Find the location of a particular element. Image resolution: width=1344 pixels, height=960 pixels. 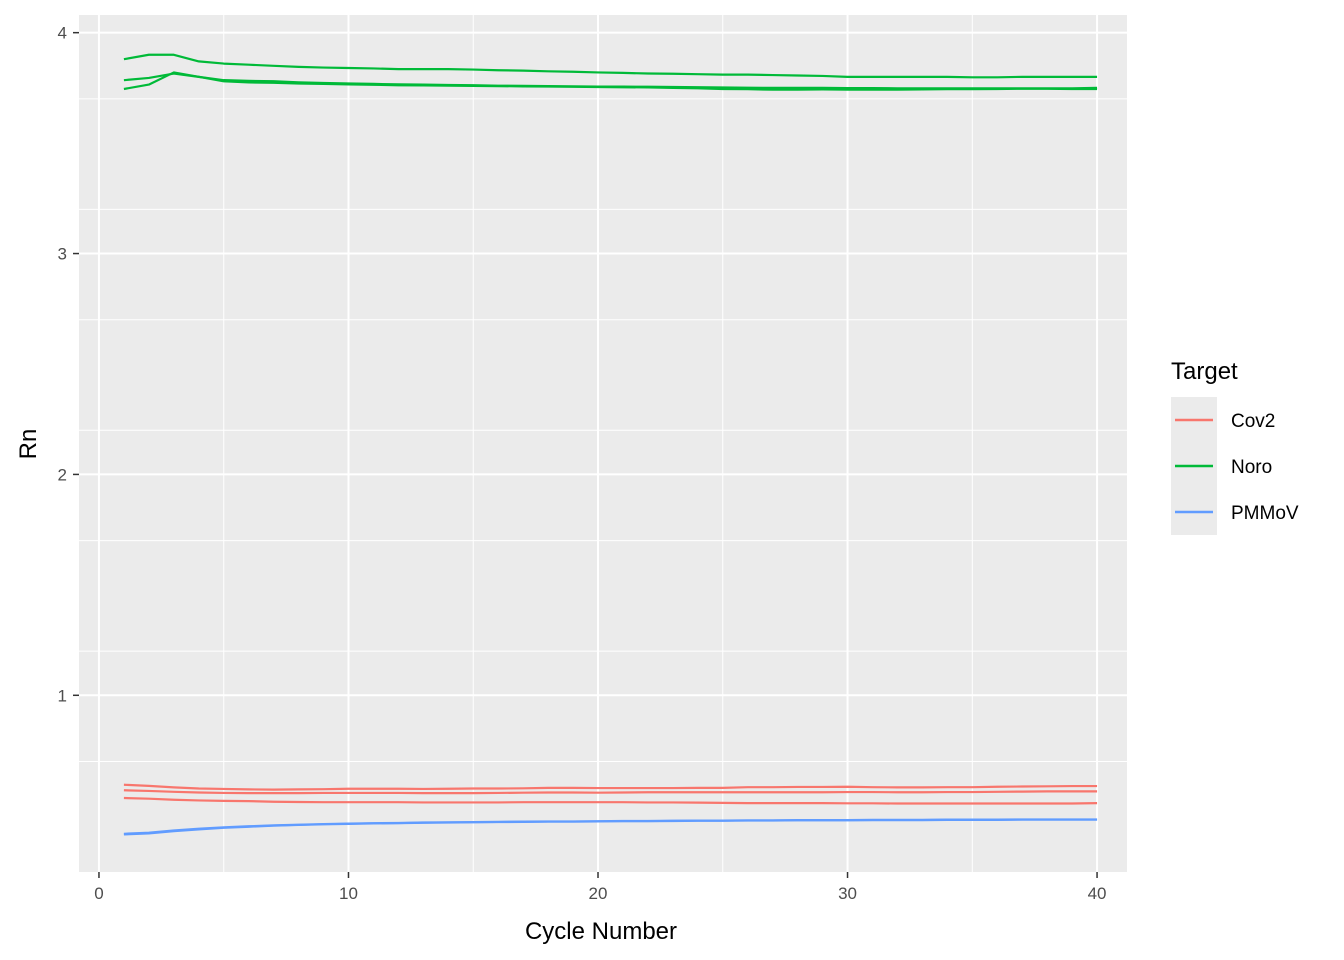

legend-label: Cov2 is located at coordinates (1253, 421).